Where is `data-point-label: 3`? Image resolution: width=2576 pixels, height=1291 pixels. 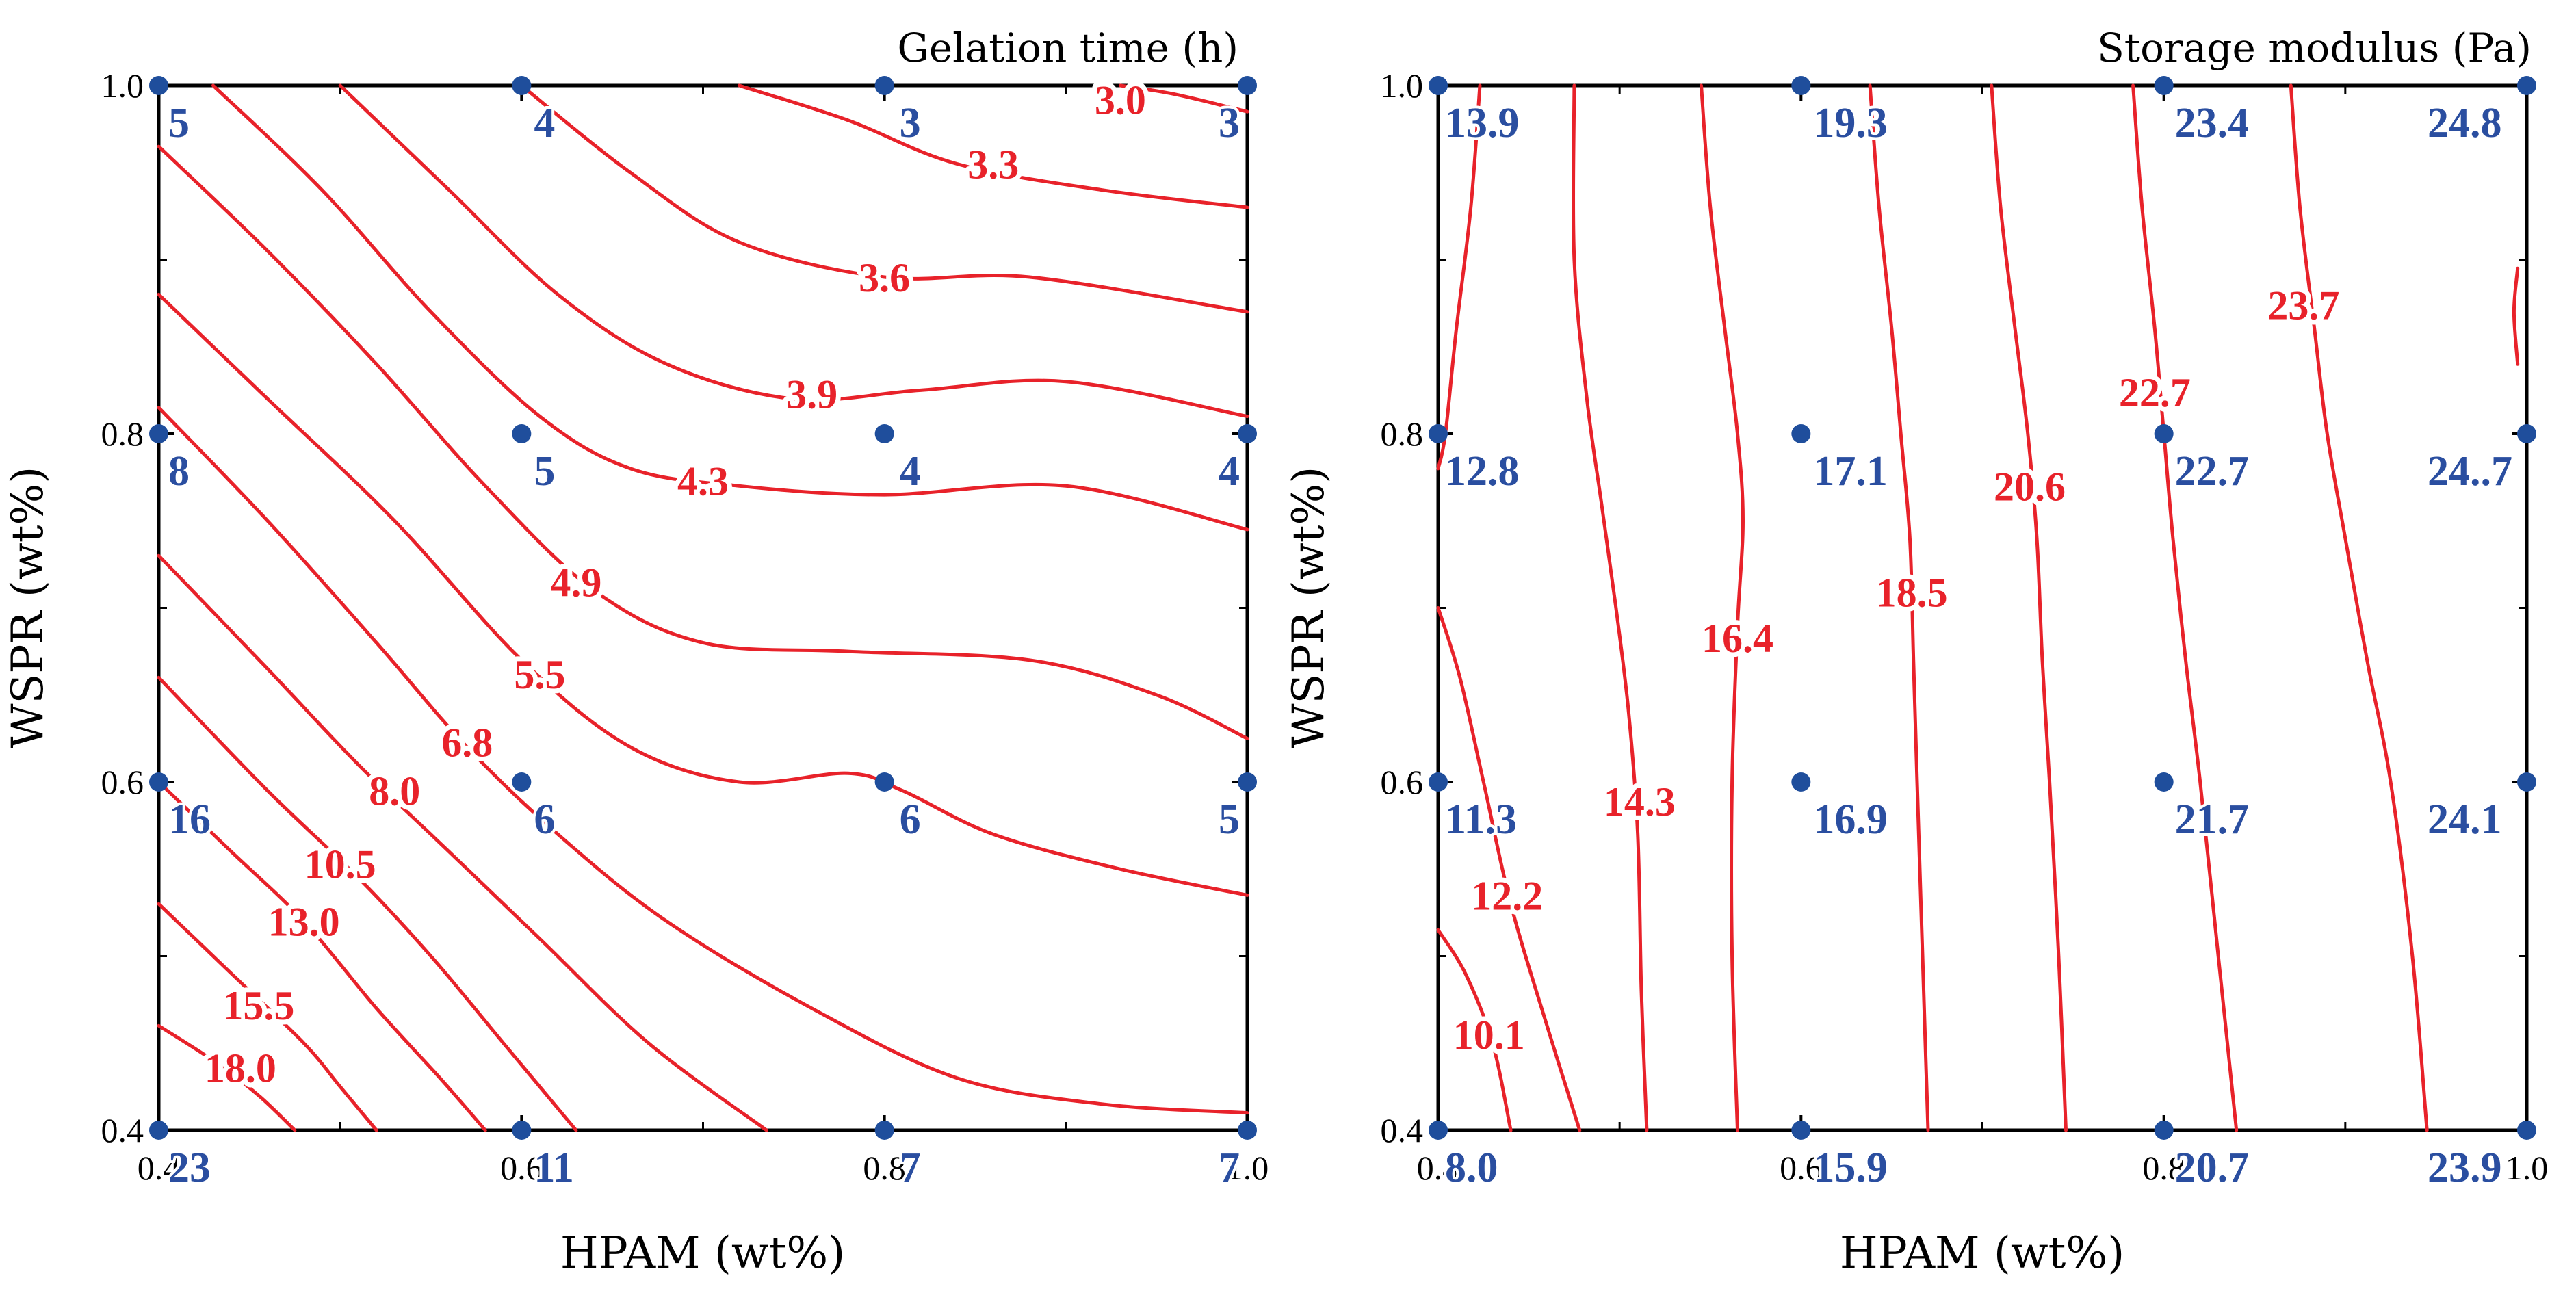
data-point-label: 3 is located at coordinates (1229, 123).